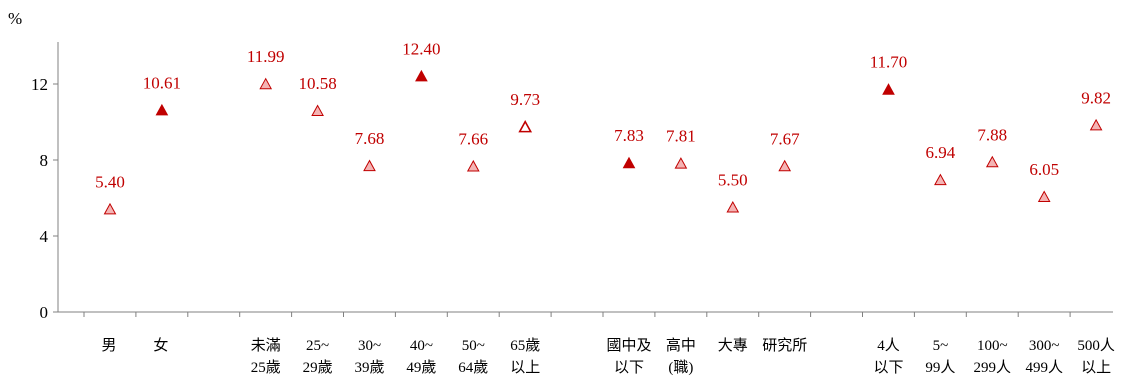 This screenshot has width=1137, height=381. I want to click on category-label-line1: 未滿, so click(266, 345).